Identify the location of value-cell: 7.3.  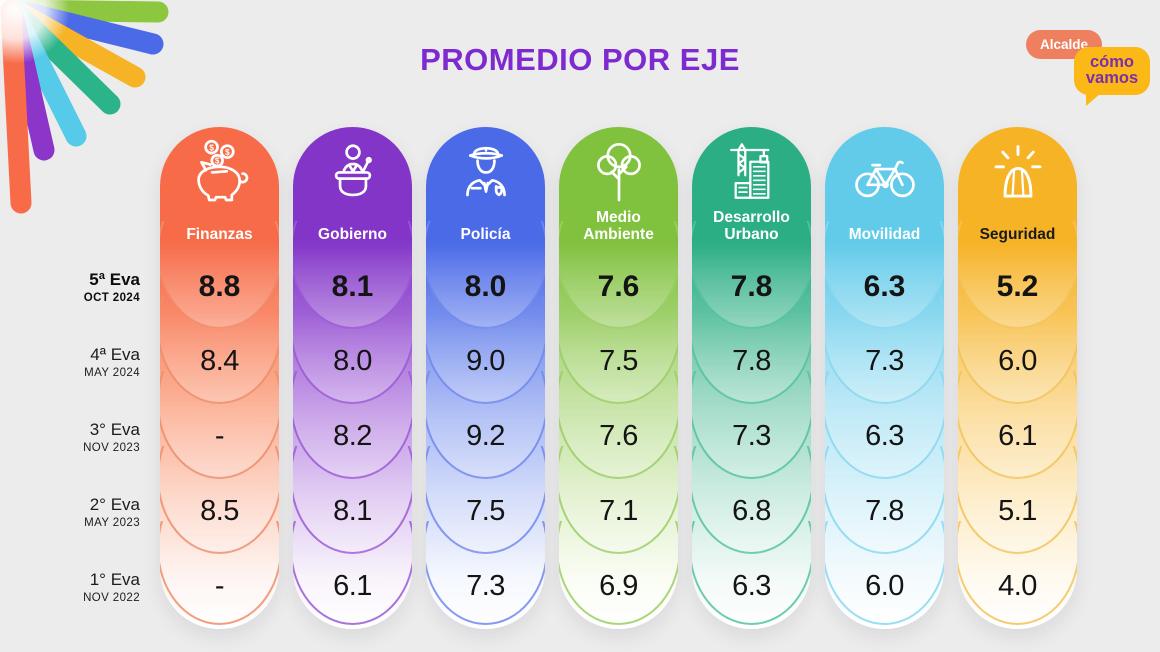
(485, 586).